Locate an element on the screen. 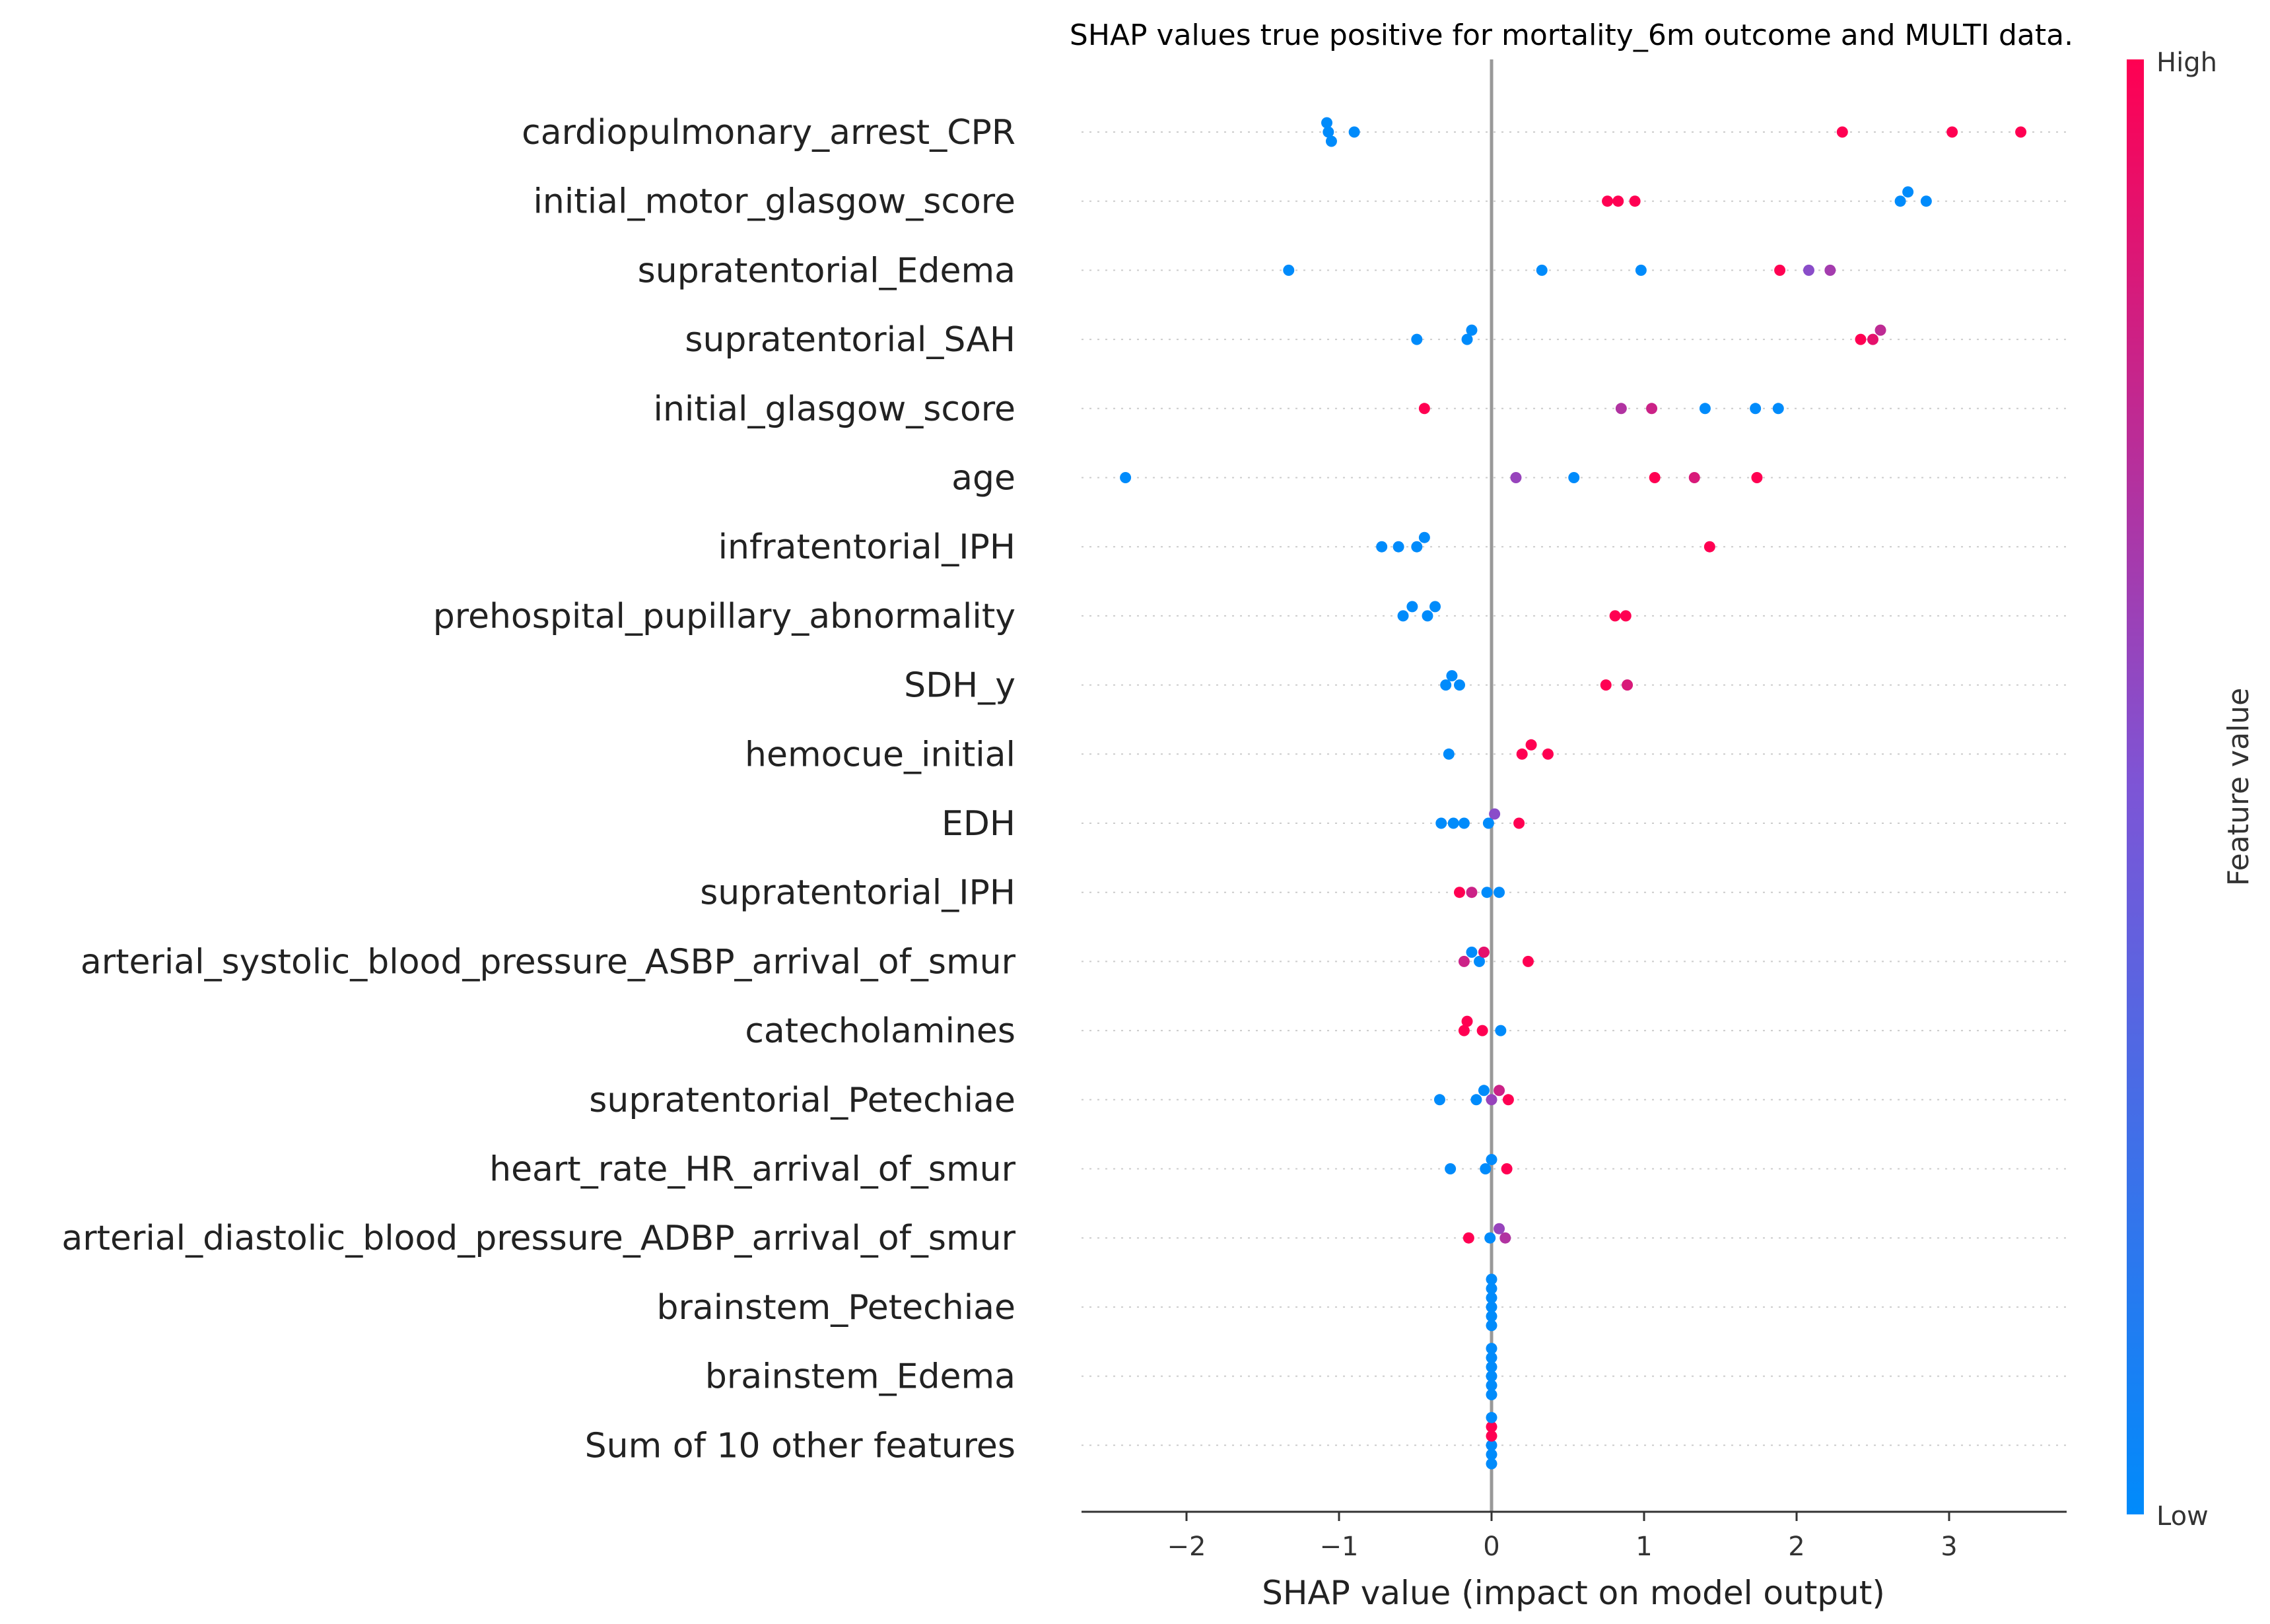  feature-label: initial_motor_glasgow_score is located at coordinates (774, 202).